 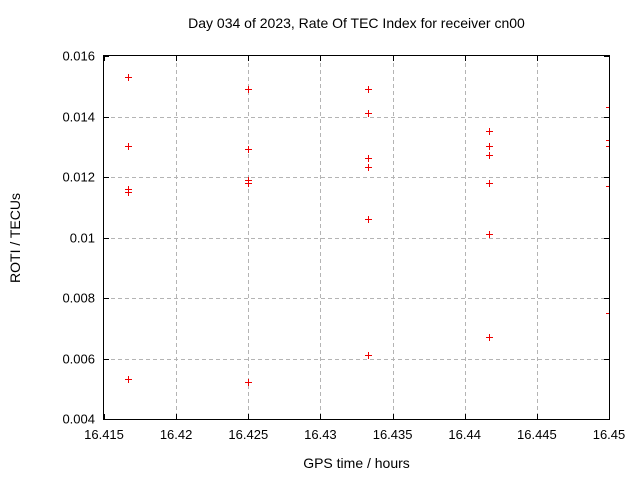 I want to click on x-tick-label: 16.44, so click(x=464, y=434).